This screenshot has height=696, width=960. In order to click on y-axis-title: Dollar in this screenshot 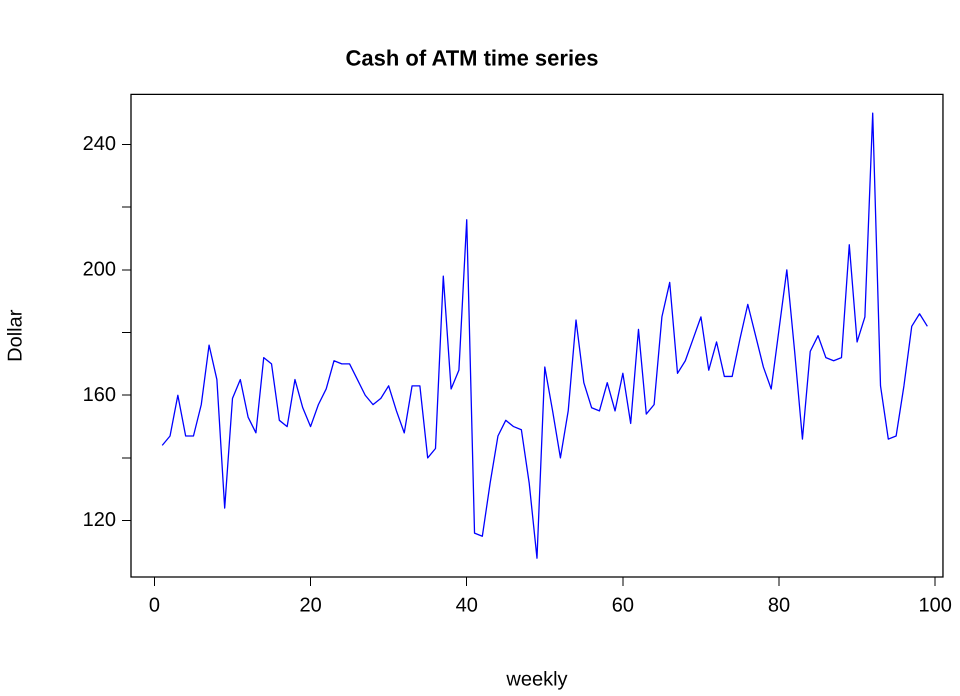, I will do `click(15, 335)`.